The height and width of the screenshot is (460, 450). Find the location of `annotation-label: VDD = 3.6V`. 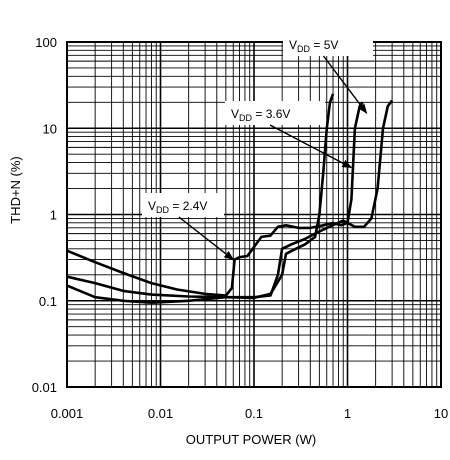

annotation-label: VDD = 3.6V is located at coordinates (260, 115).